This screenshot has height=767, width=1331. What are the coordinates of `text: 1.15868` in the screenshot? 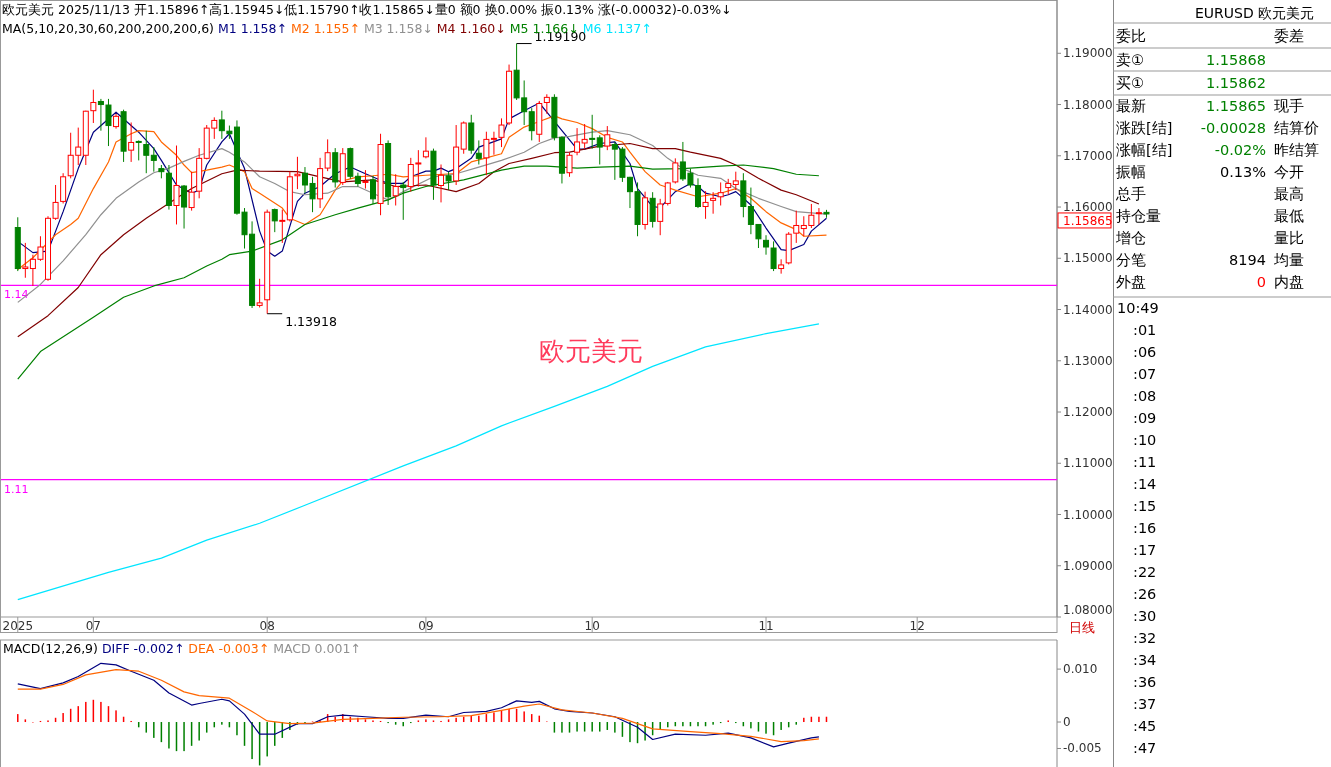 It's located at (1236, 60).